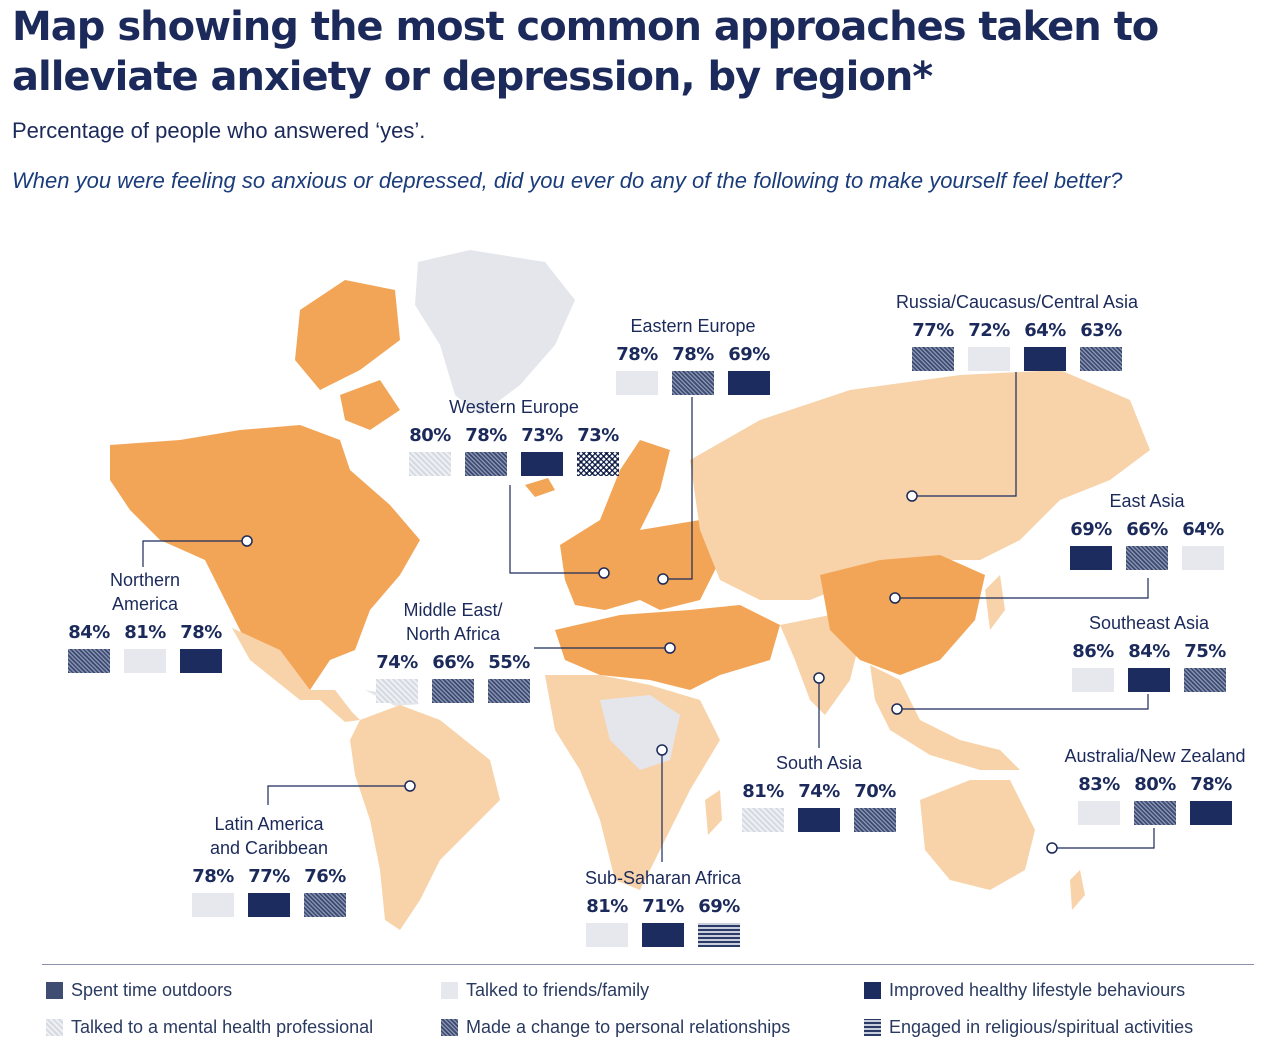  What do you see at coordinates (897, 709) in the screenshot?
I see `marker-southeast-asia` at bounding box center [897, 709].